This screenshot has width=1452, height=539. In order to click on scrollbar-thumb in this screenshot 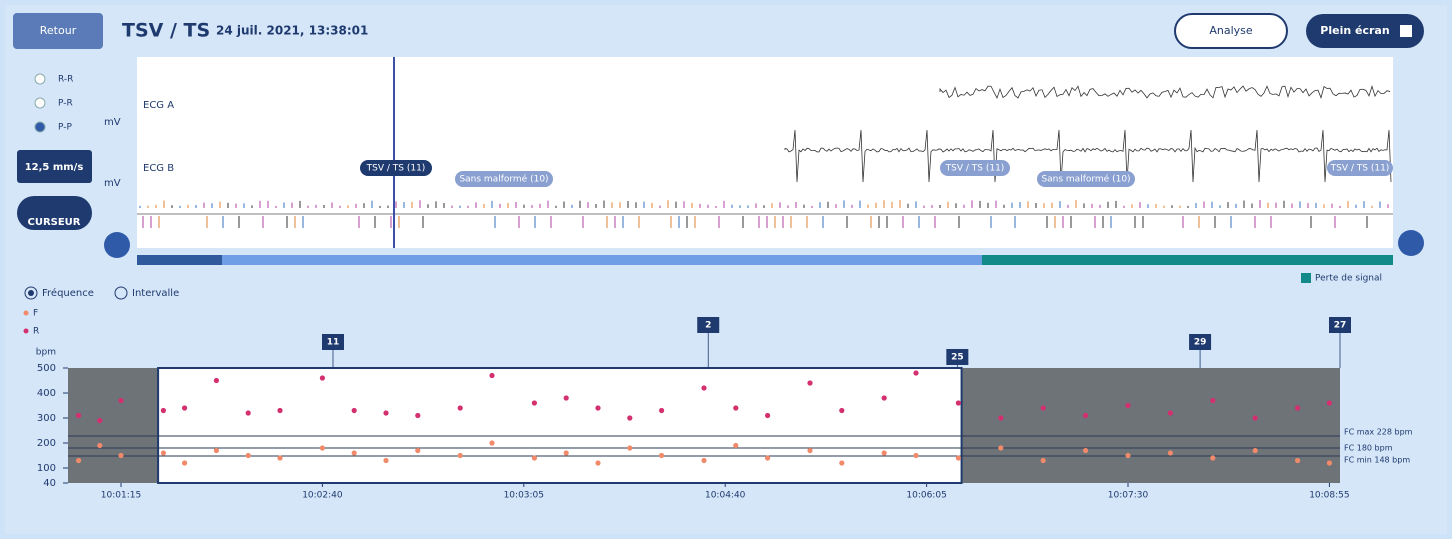, I will do `click(602, 260)`.